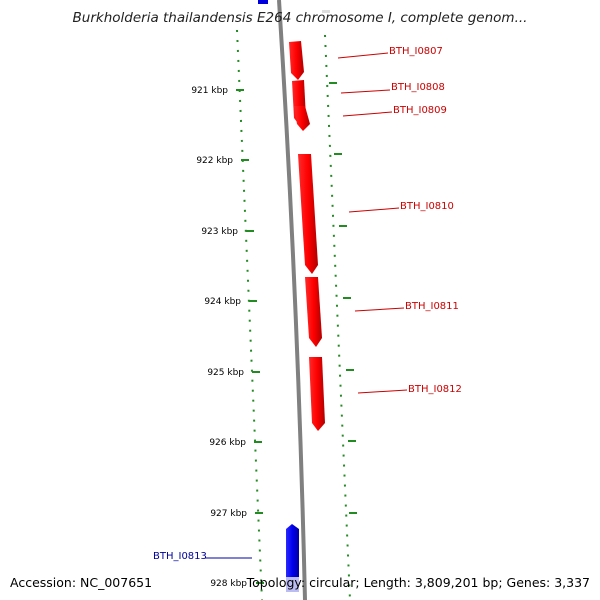 Image resolution: width=600 pixels, height=600 pixels. Describe the element at coordinates (292, 300) in the screenshot. I see `chromosome-backbone` at that location.